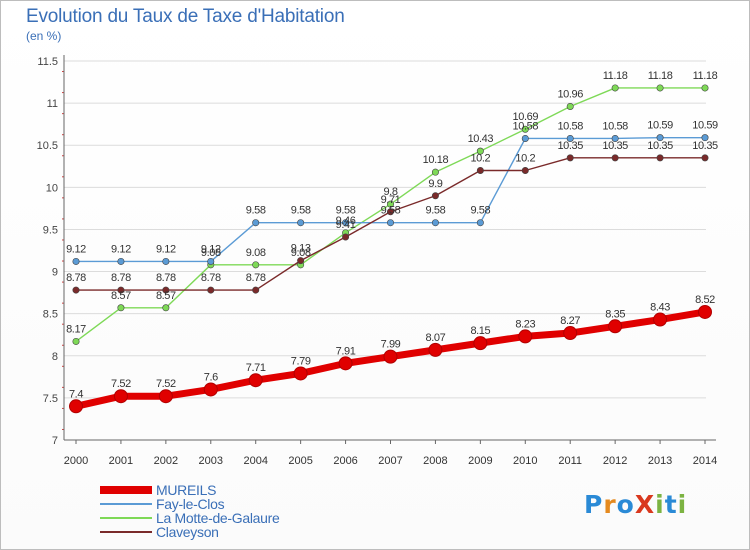 This screenshot has width=750, height=550. What do you see at coordinates (301, 361) in the screenshot?
I see `data-label: 7.79` at bounding box center [301, 361].